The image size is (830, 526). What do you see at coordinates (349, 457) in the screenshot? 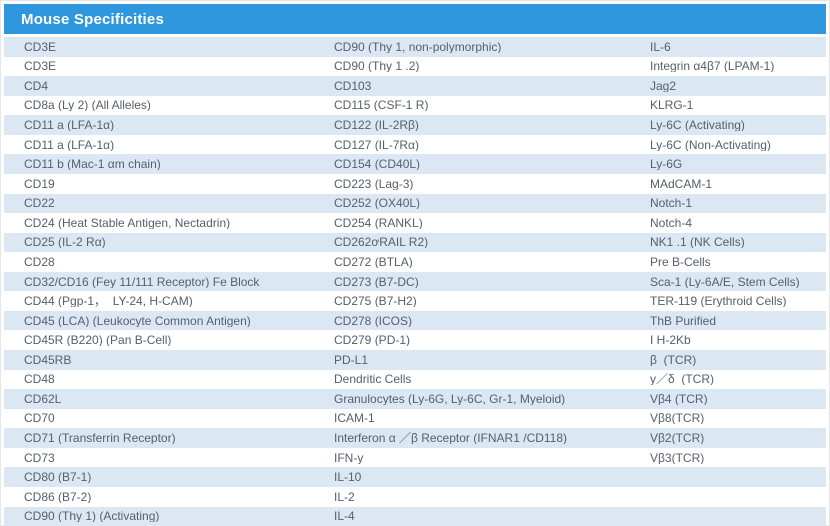
I see `table-cell: IFN-y` at bounding box center [349, 457].